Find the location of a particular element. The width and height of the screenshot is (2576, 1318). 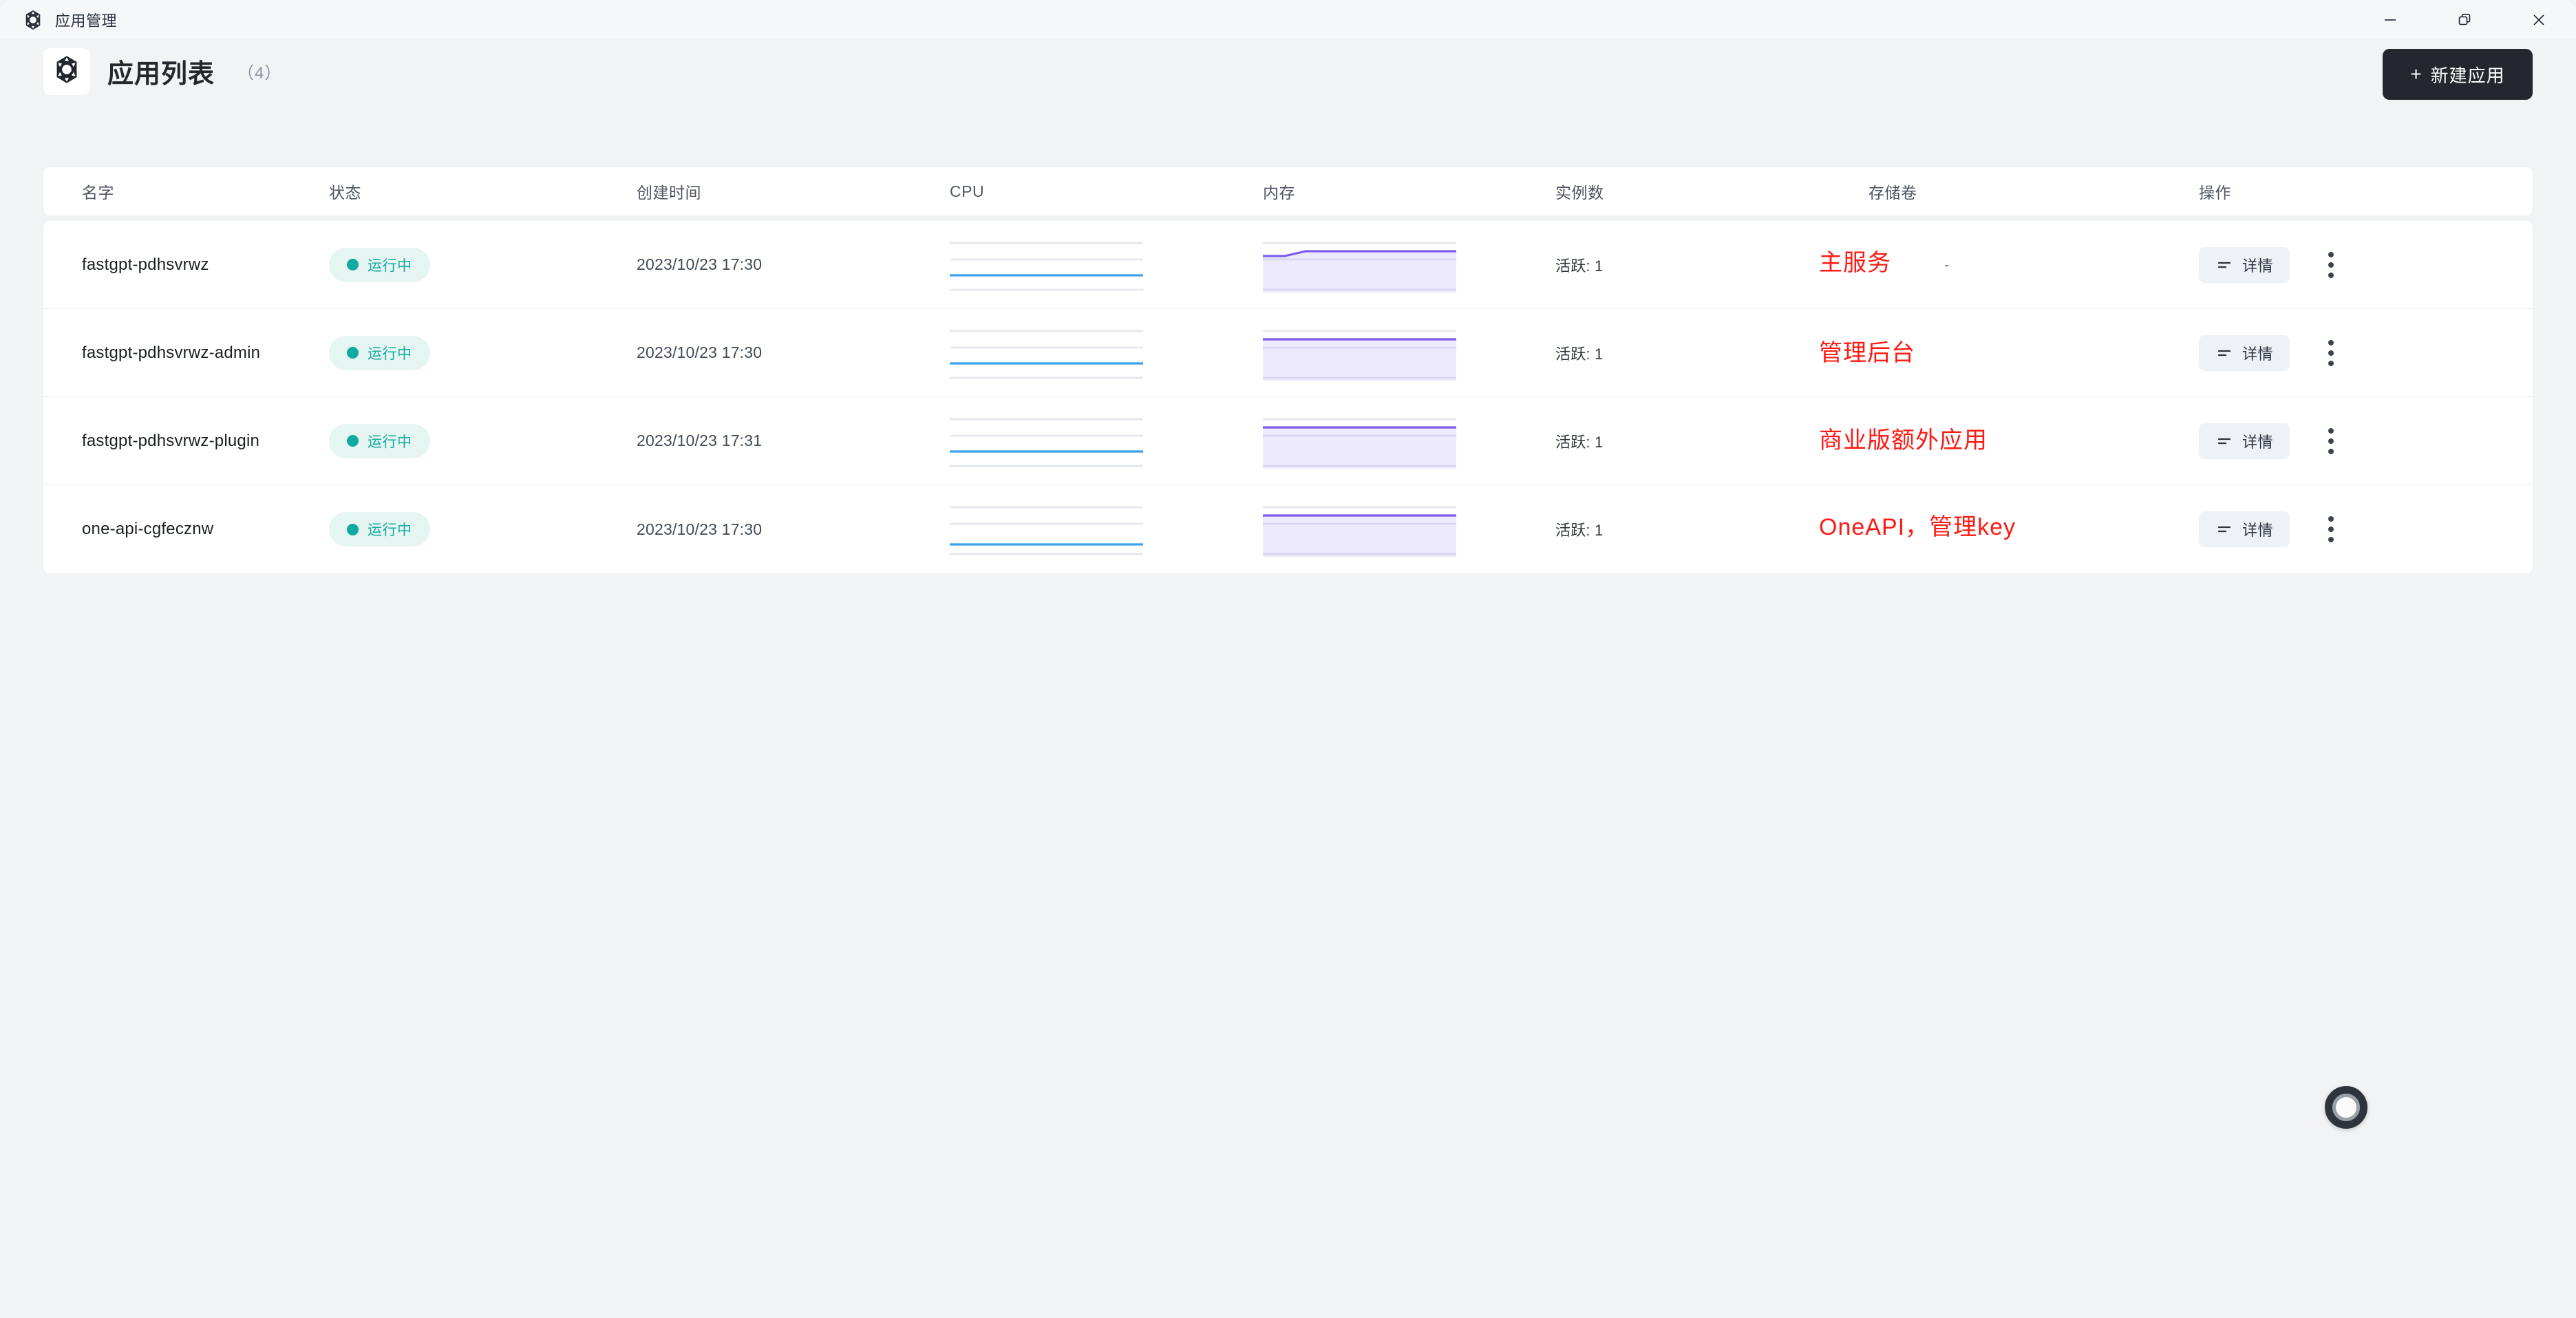

close-icon is located at coordinates (2539, 19).